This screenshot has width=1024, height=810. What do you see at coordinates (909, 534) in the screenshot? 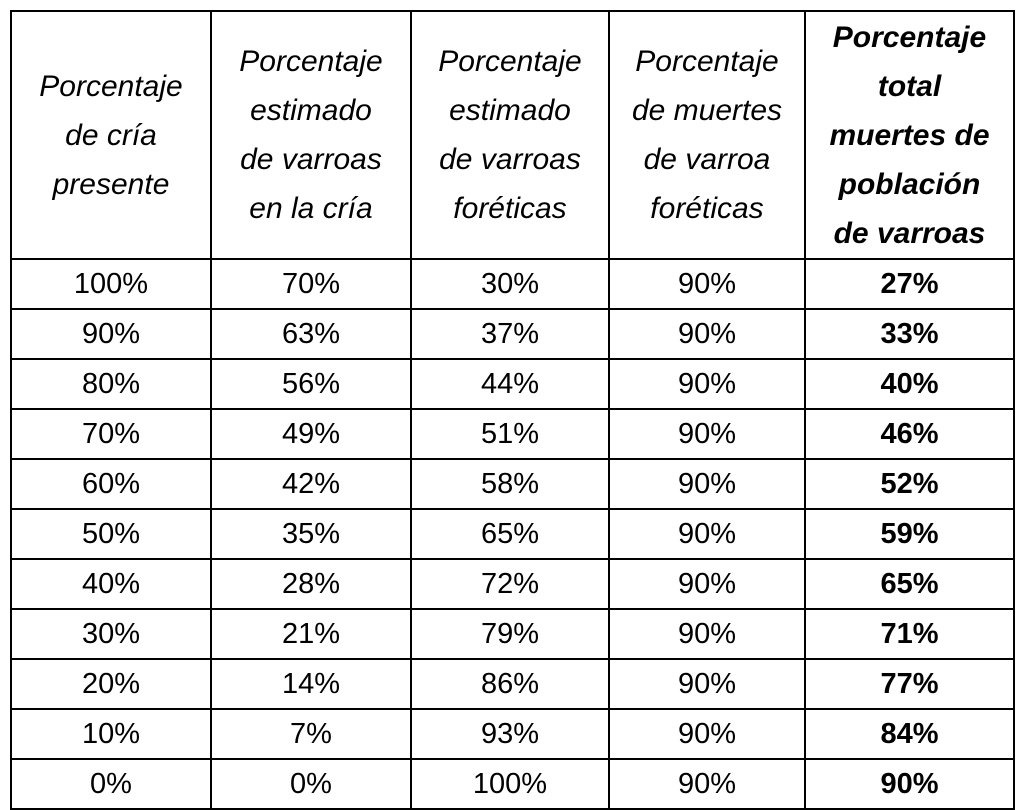
I see `cell-total-deaths: 59%` at bounding box center [909, 534].